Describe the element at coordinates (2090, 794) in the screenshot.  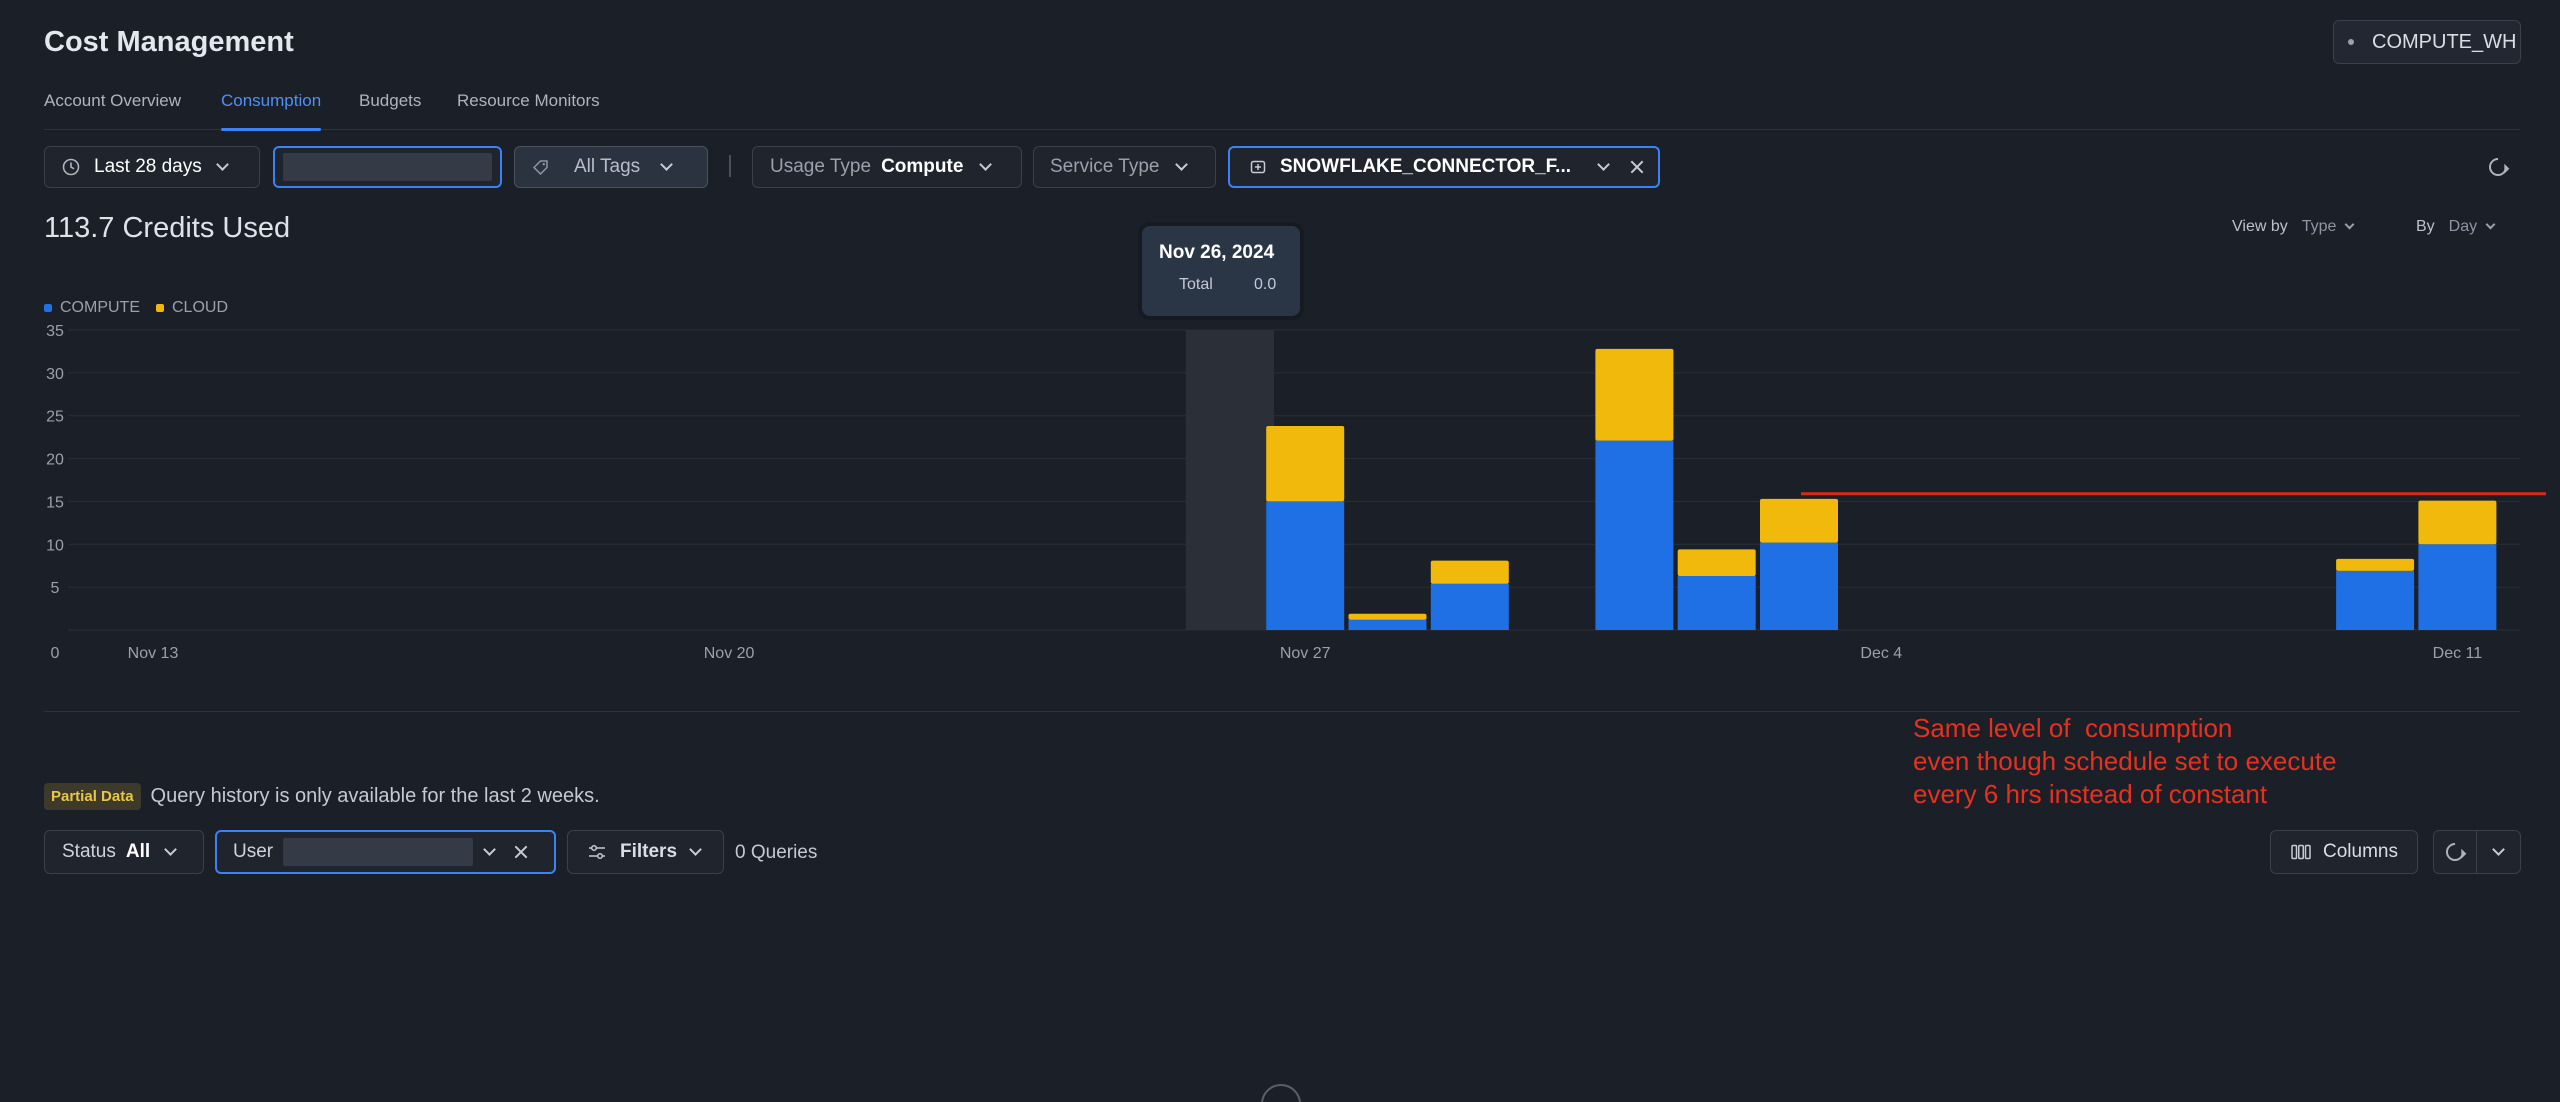
I see `annotation-line: every 6 hrs instead of constant` at that location.